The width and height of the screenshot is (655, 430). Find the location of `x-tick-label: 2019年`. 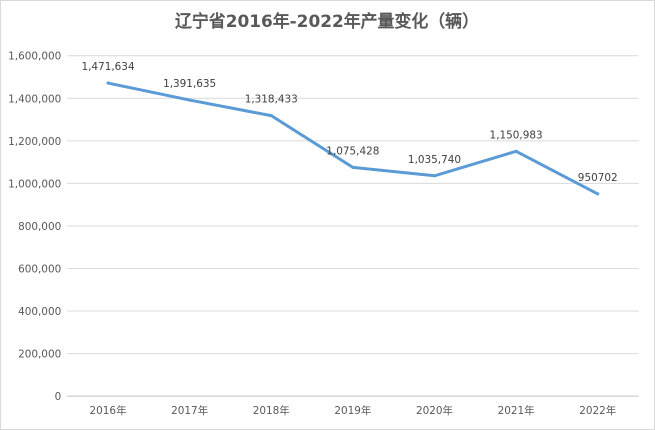

x-tick-label: 2019年 is located at coordinates (352, 410).